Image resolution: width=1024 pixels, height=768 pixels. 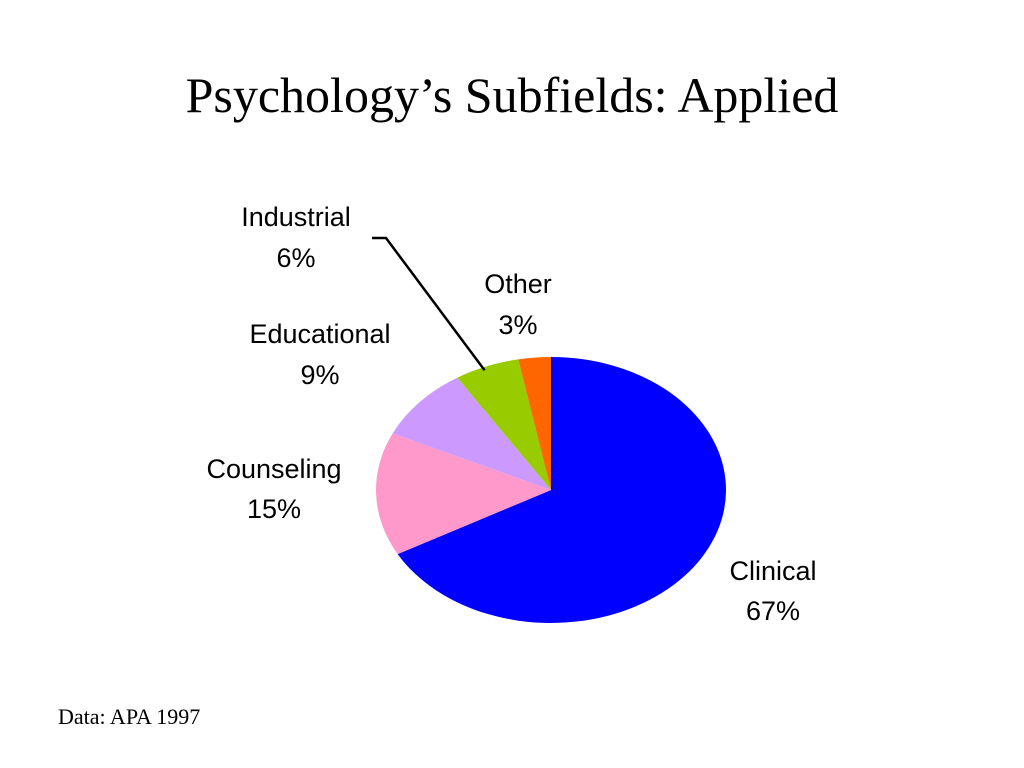 I want to click on pie-slice-counseling, so click(x=463, y=494).